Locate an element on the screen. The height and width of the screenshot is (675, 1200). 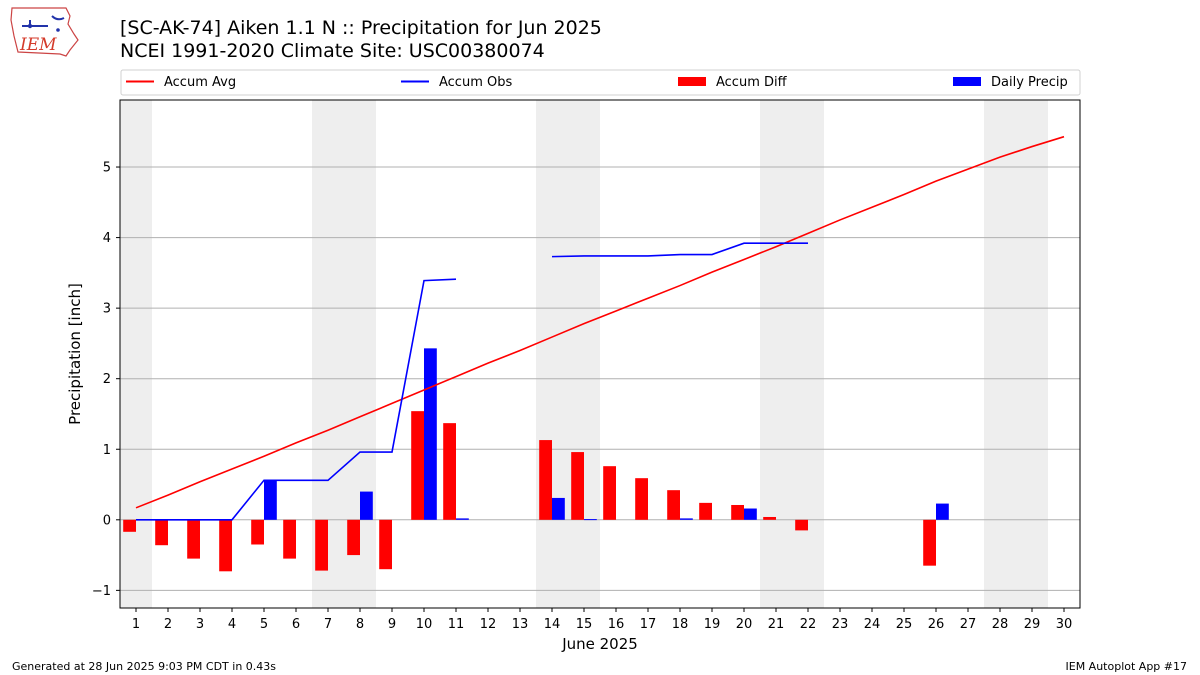
x-tick-label-20: 20 is located at coordinates (744, 624).